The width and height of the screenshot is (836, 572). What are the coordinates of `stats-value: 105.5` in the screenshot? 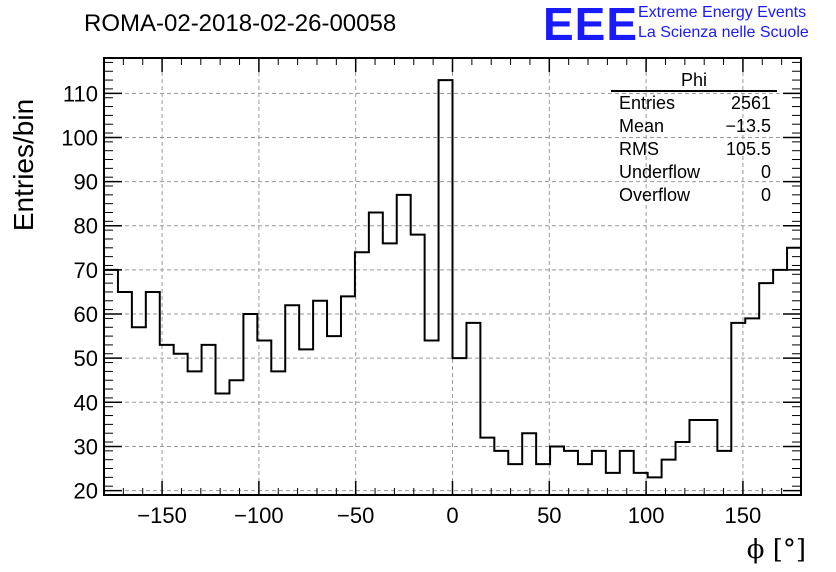 It's located at (748, 149).